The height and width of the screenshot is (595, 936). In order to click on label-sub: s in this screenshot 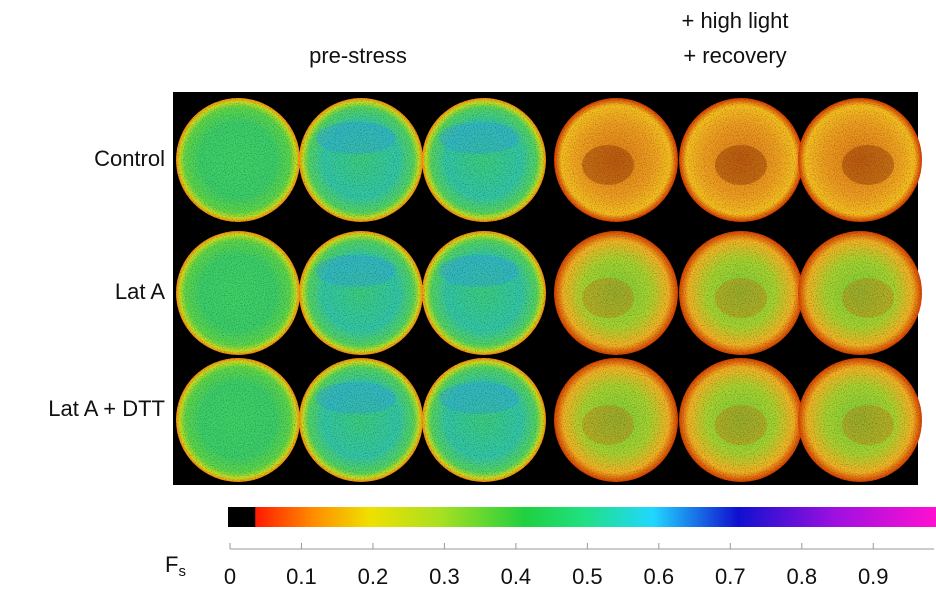, I will do `click(182, 571)`.